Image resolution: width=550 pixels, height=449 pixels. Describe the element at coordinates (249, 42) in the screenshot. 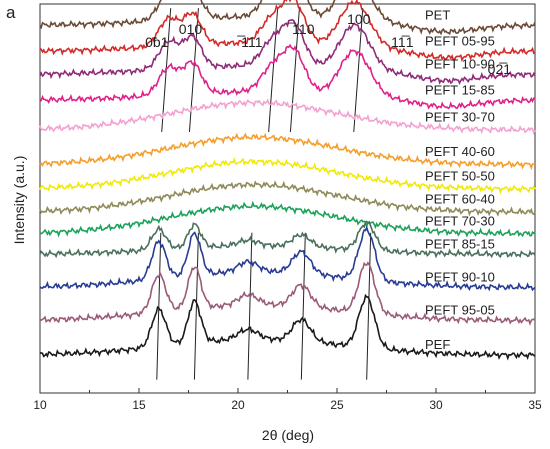

I see `peak-label: ̅111` at that location.